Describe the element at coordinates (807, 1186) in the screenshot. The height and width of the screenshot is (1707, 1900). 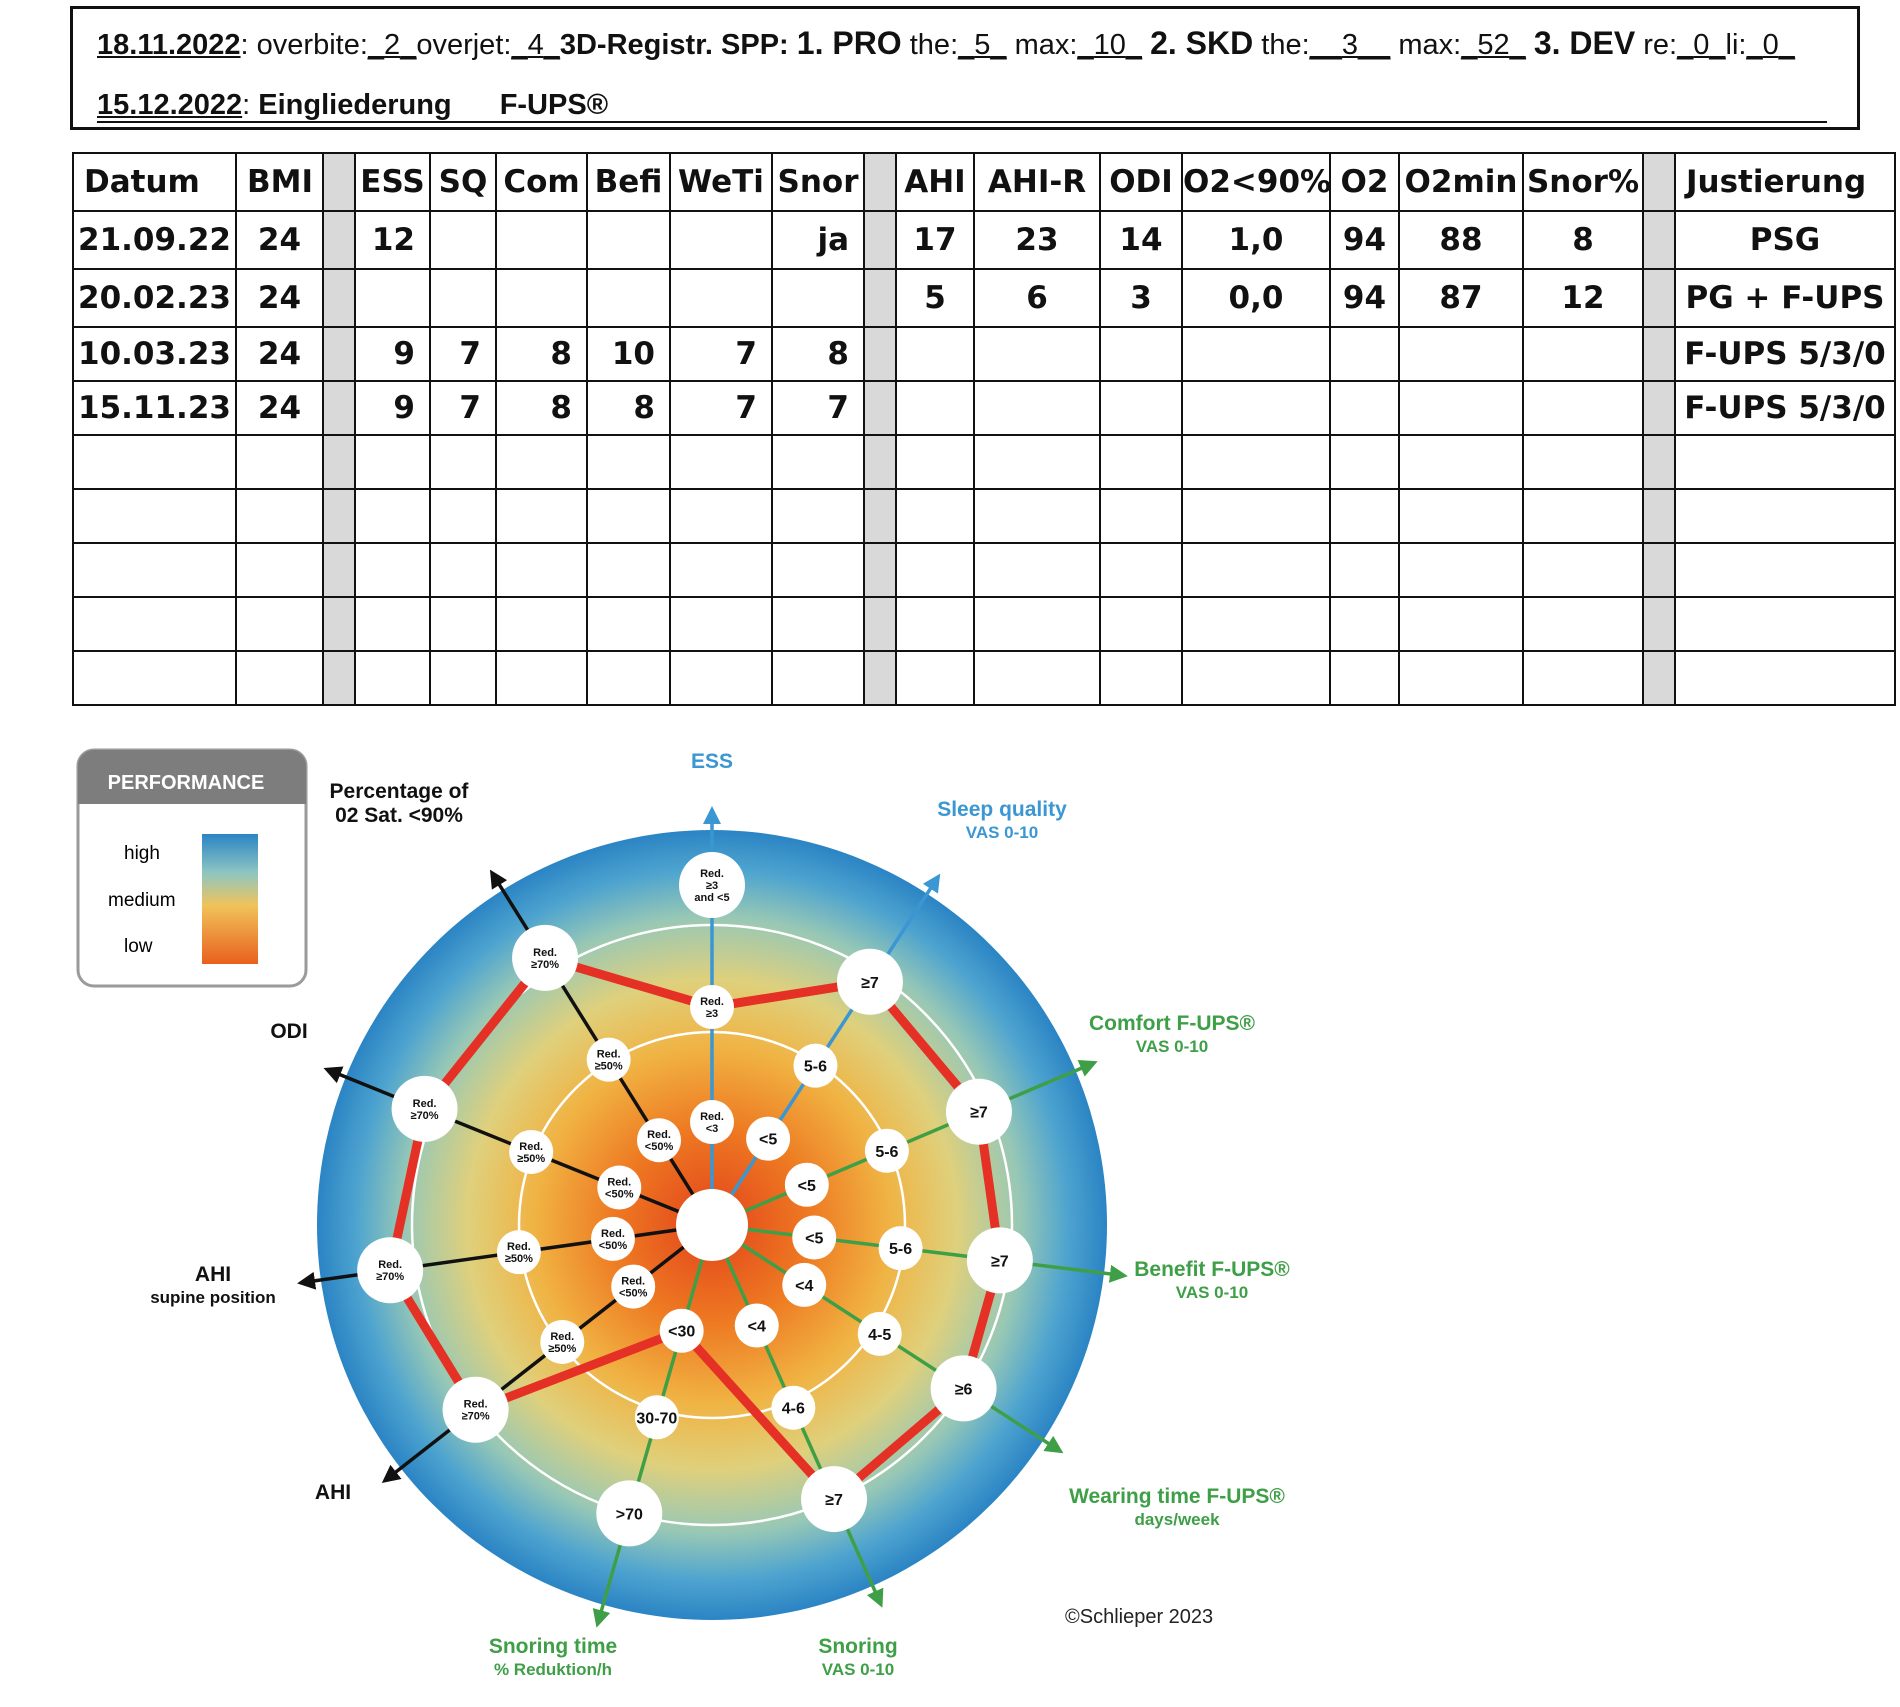
I see `comfort-node-label-inner: <5` at that location.